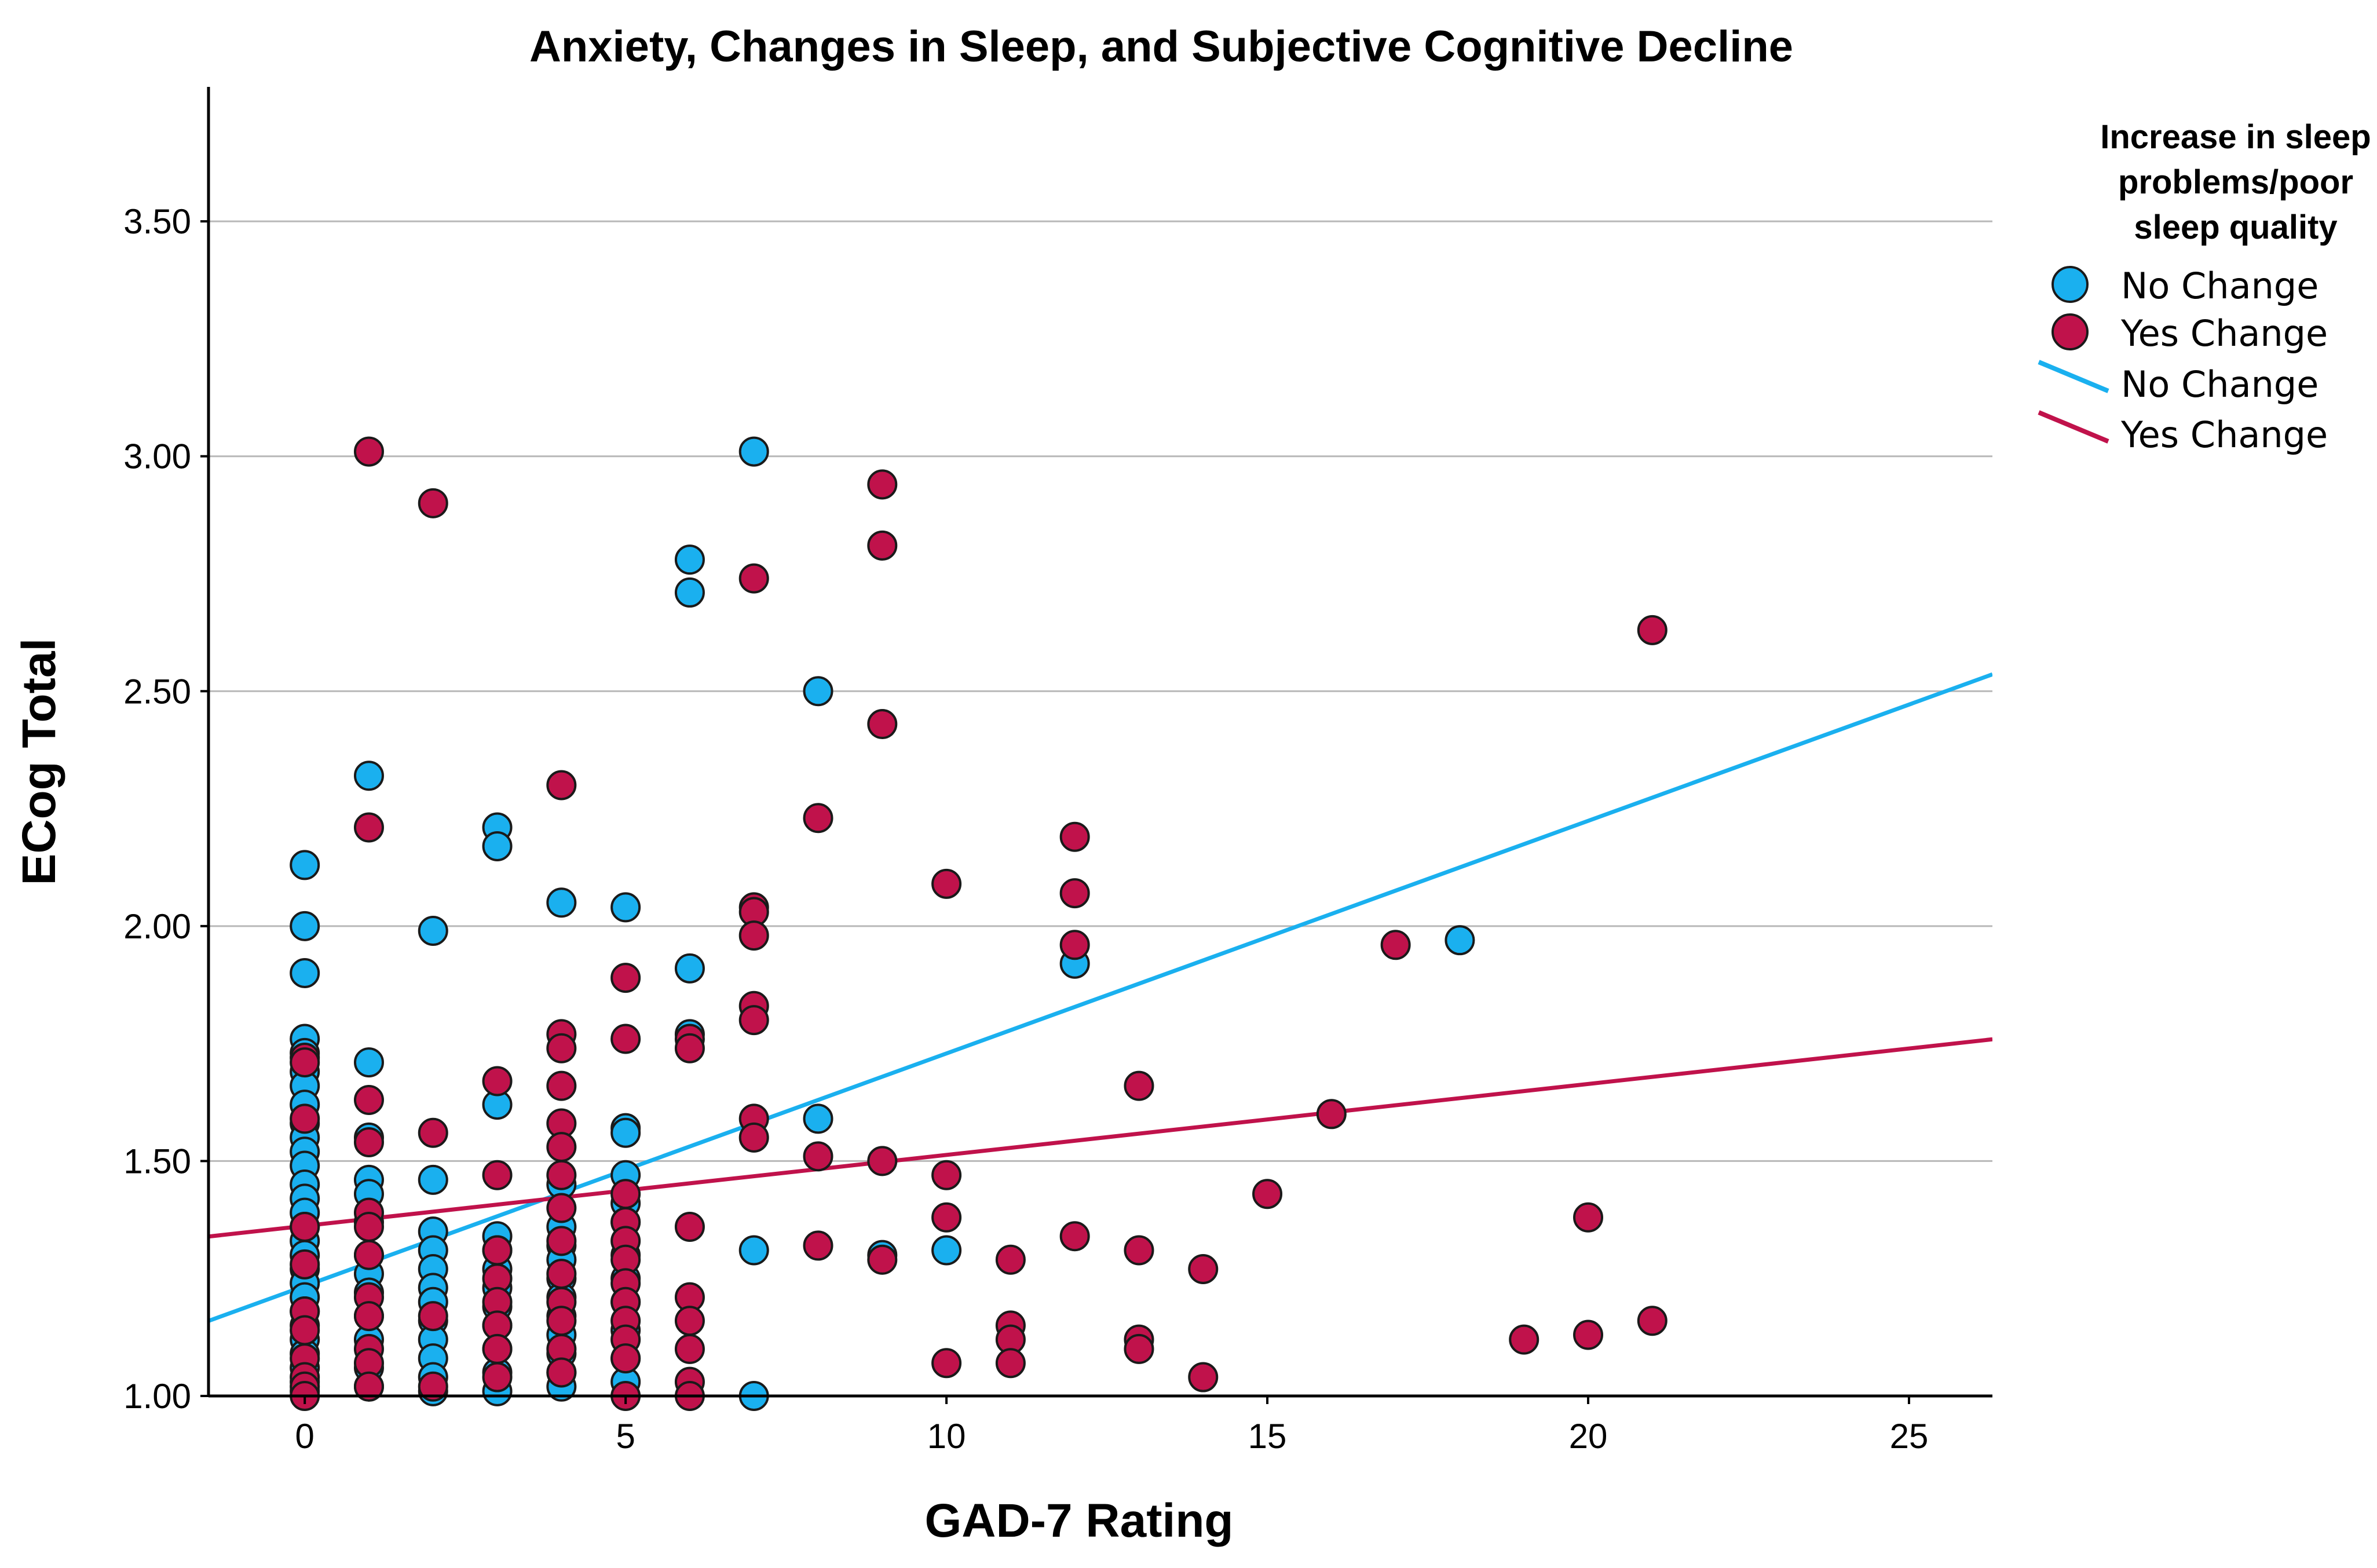 The height and width of the screenshot is (1568, 2377). Describe the element at coordinates (2224, 435) in the screenshot. I see `legend-label-line-yes-change: Yes Change` at that location.